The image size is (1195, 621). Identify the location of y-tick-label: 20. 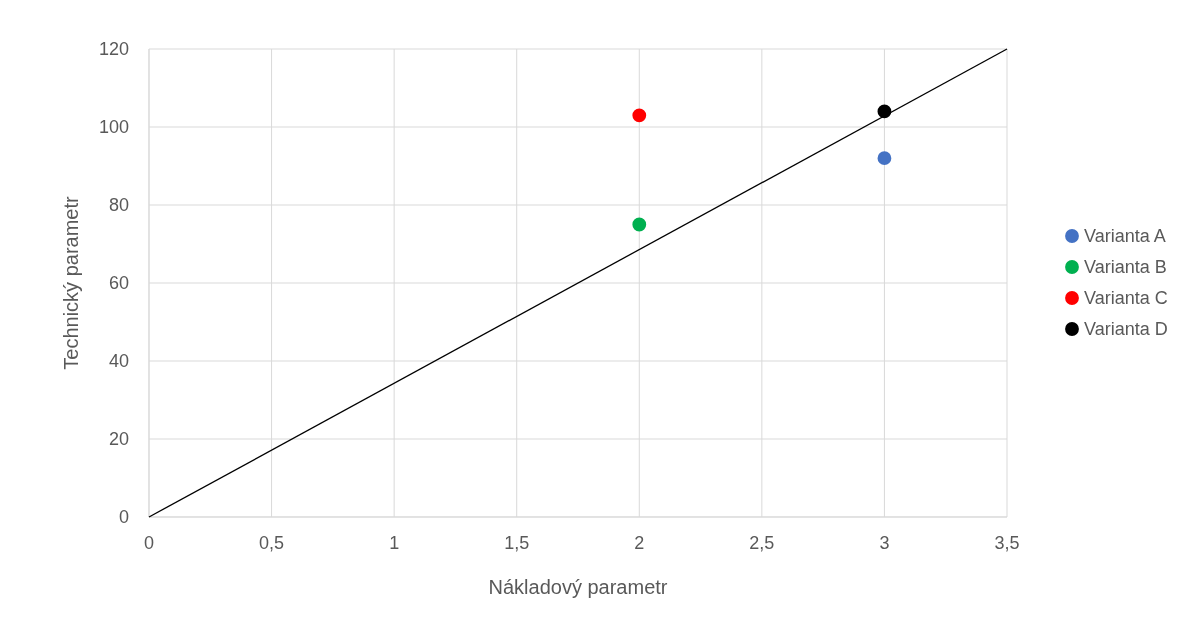
(118, 439).